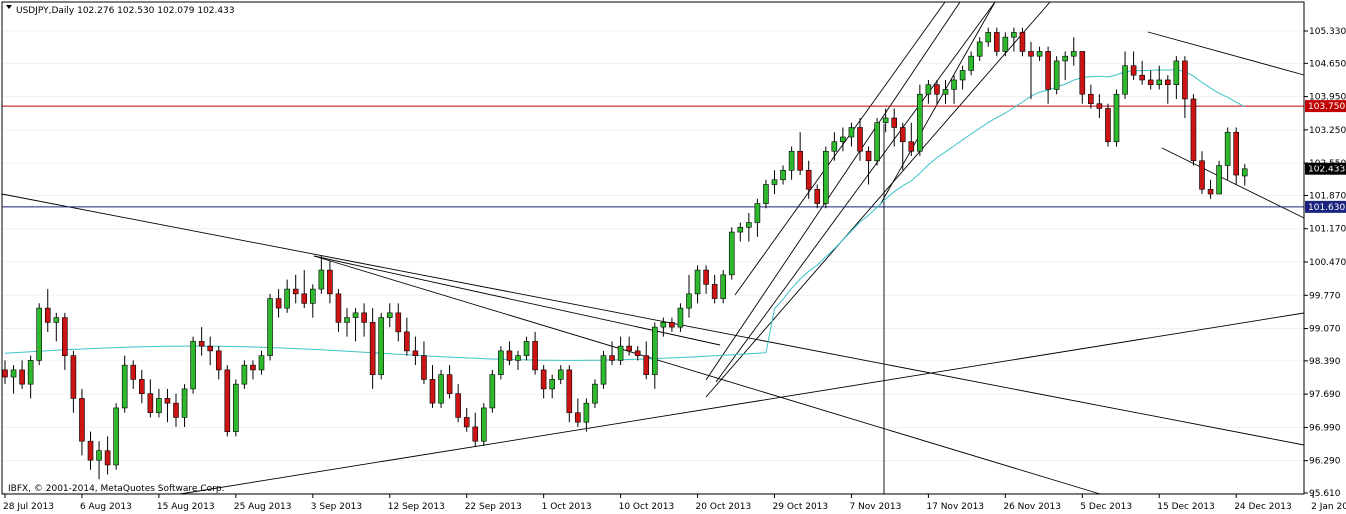 This screenshot has width=1346, height=514. What do you see at coordinates (1325, 428) in the screenshot?
I see `y-tick-label: 96.990` at bounding box center [1325, 428].